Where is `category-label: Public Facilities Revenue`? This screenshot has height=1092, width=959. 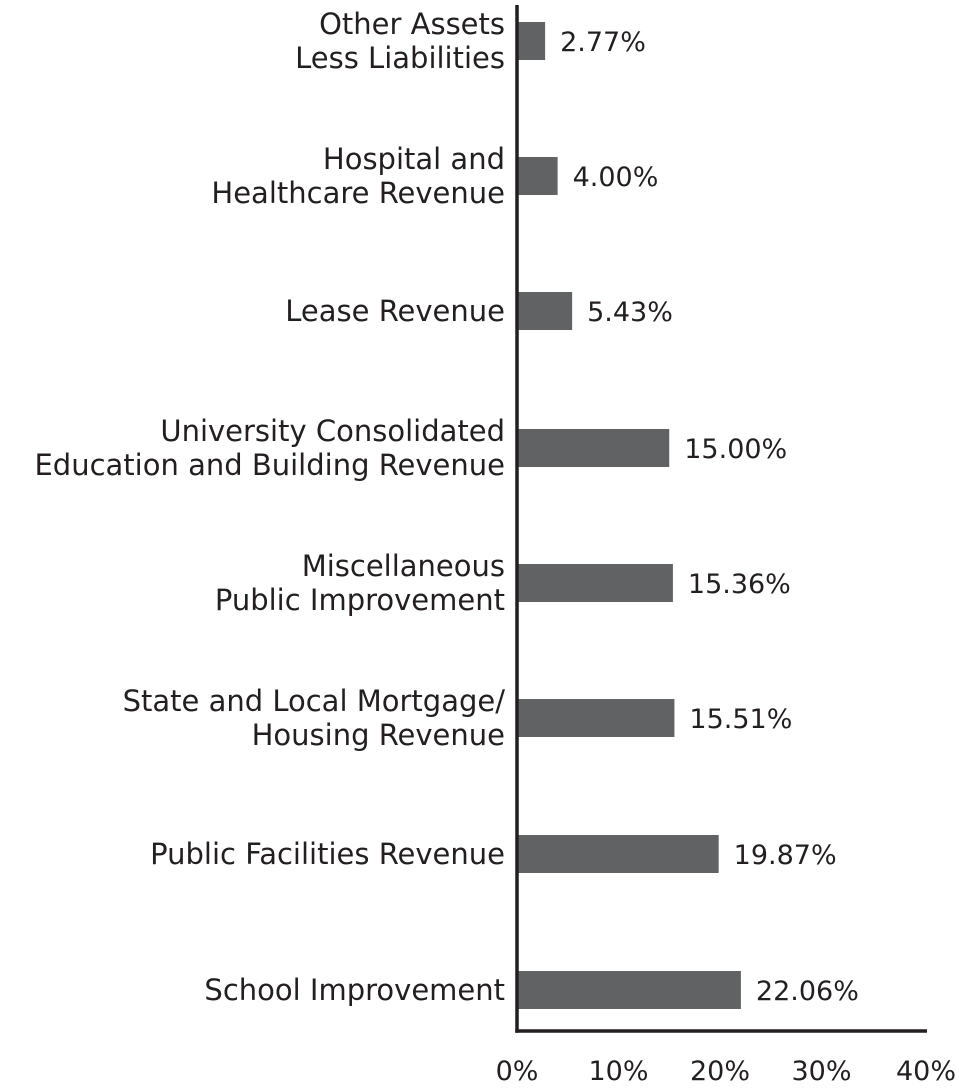 category-label: Public Facilities Revenue is located at coordinates (327, 854).